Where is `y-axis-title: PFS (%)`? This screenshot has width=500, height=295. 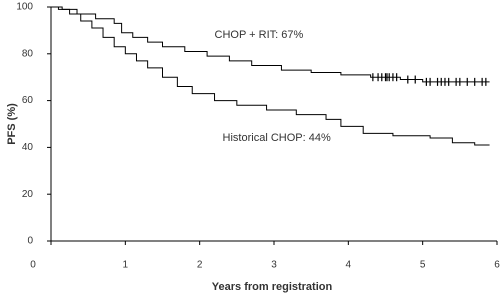 y-axis-title: PFS (%) is located at coordinates (12, 124).